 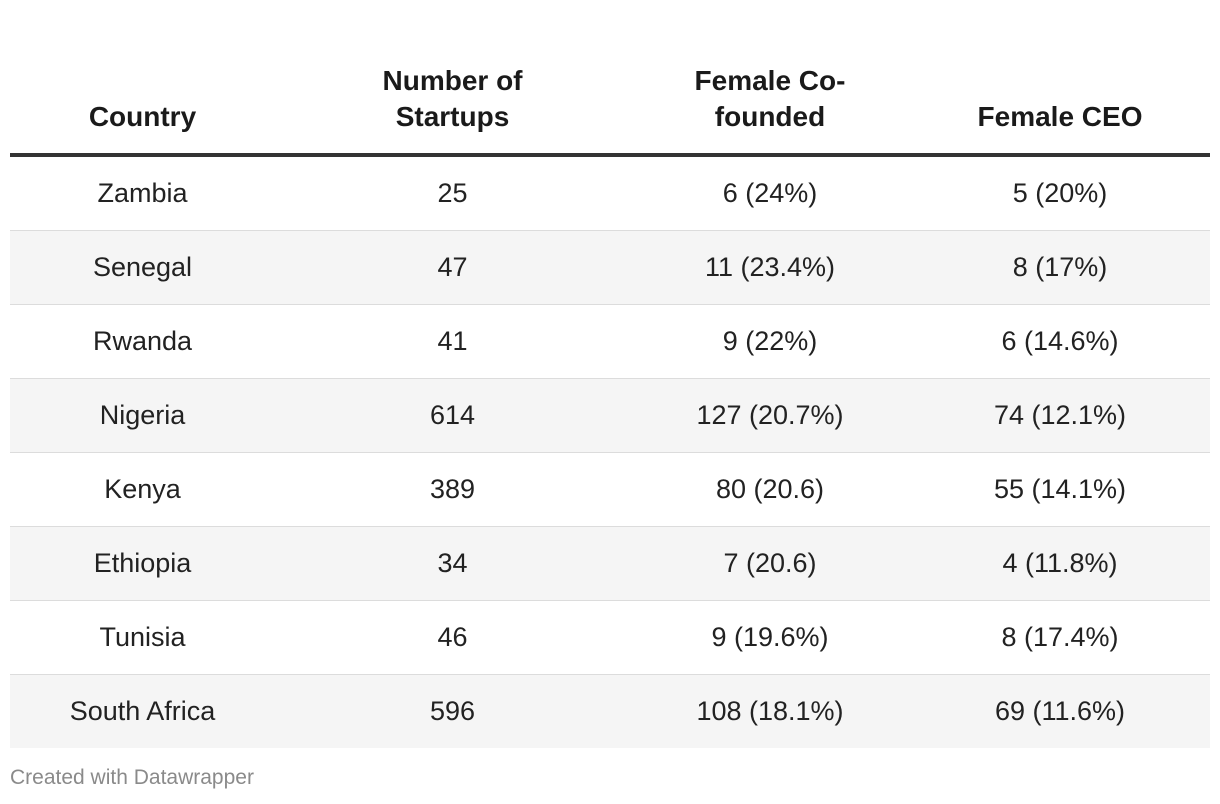 I want to click on table-row: Zambia 25 6 (24%) 5 (20%), so click(x=610, y=193).